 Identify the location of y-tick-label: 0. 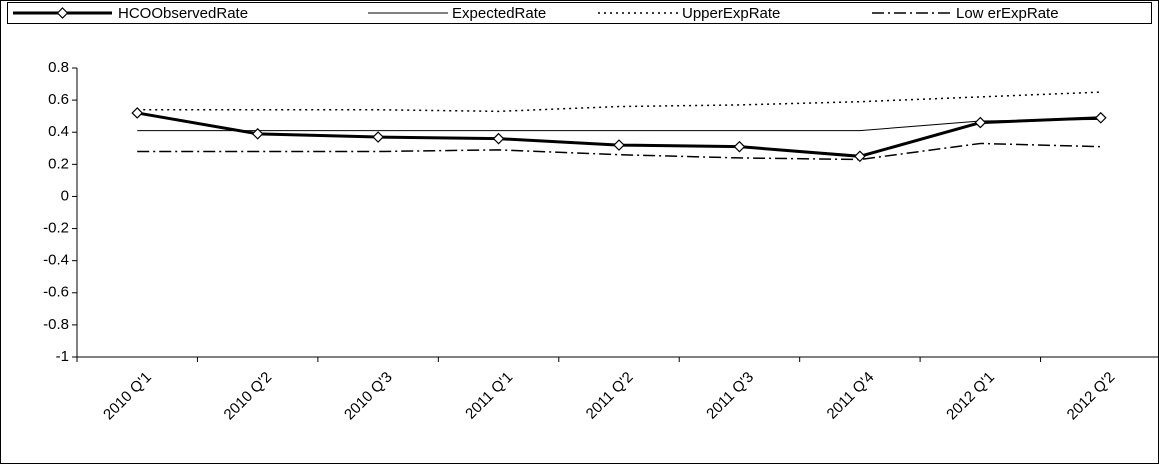
(65, 195).